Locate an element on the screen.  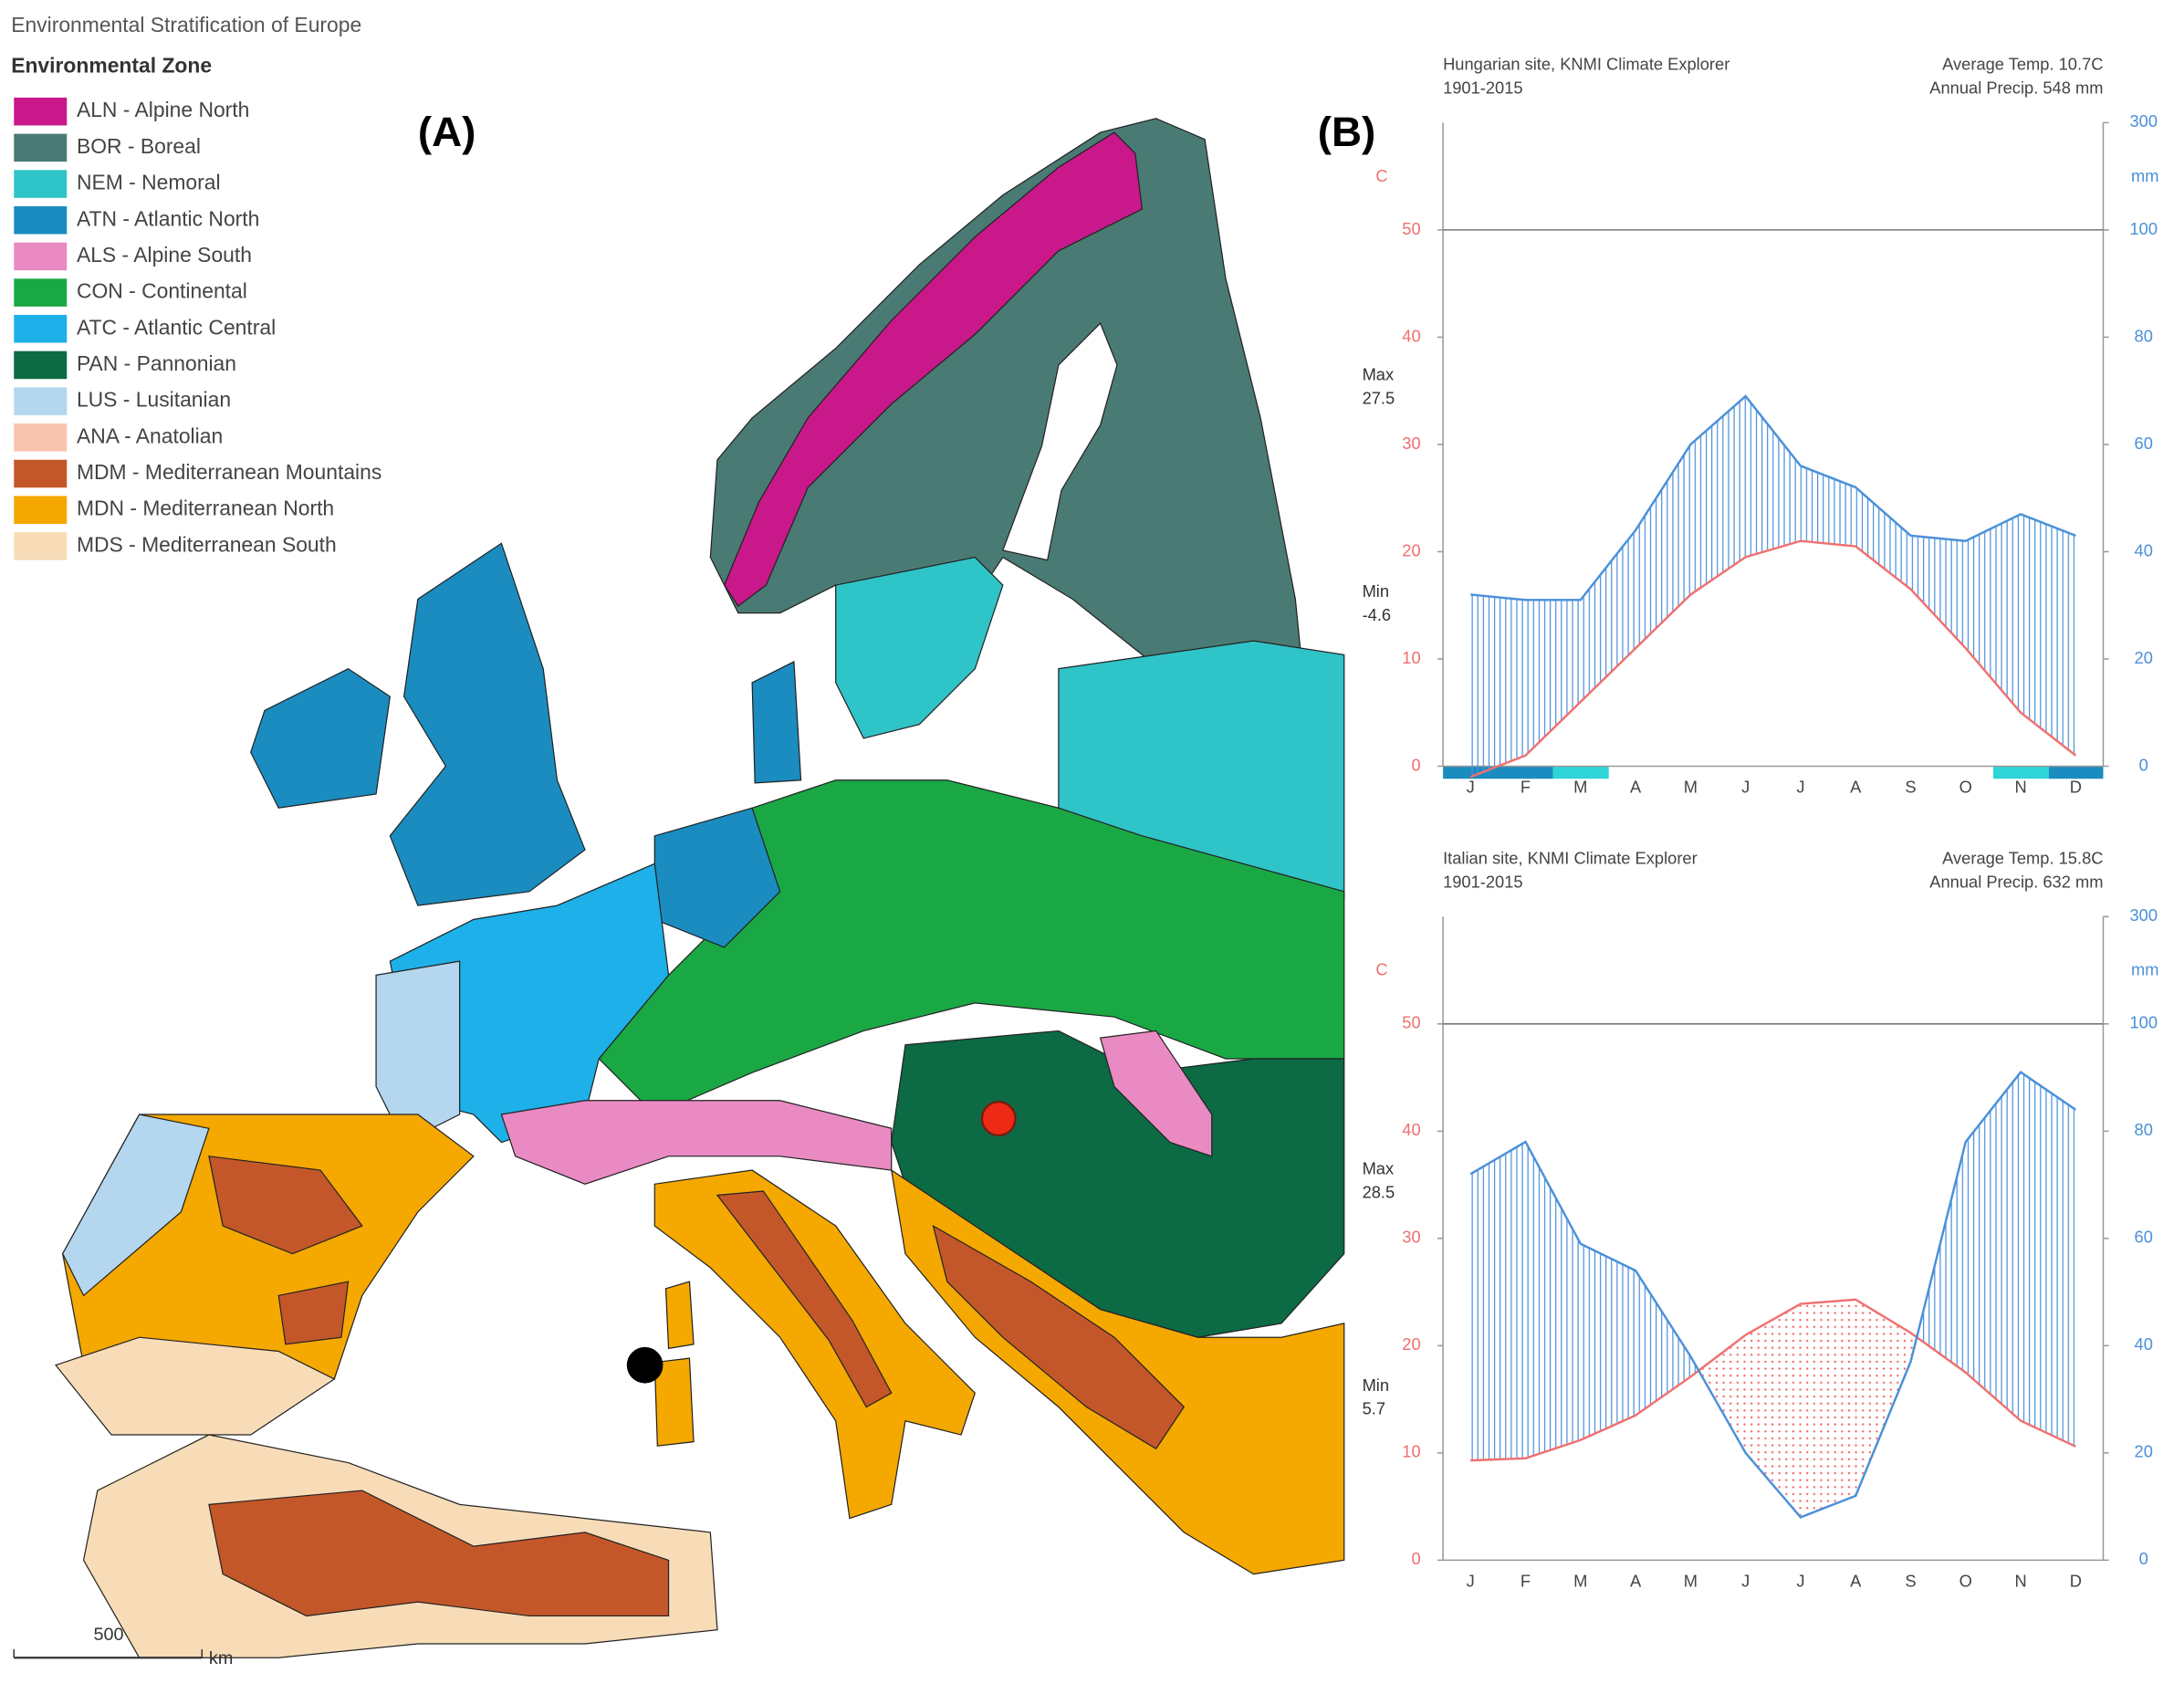
y2-tick-label: 0 is located at coordinates (2143, 765).